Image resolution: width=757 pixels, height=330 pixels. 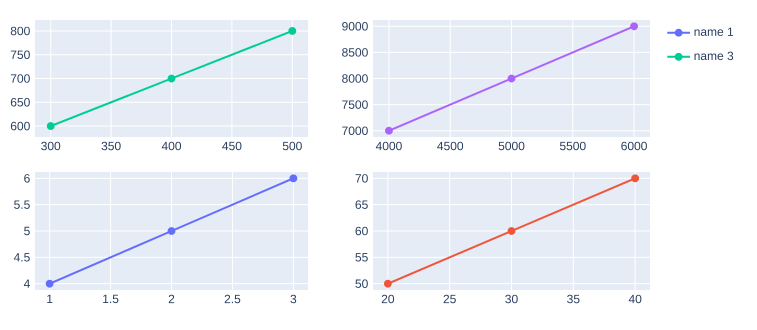 I want to click on x-tick-label: 400, so click(x=172, y=146).